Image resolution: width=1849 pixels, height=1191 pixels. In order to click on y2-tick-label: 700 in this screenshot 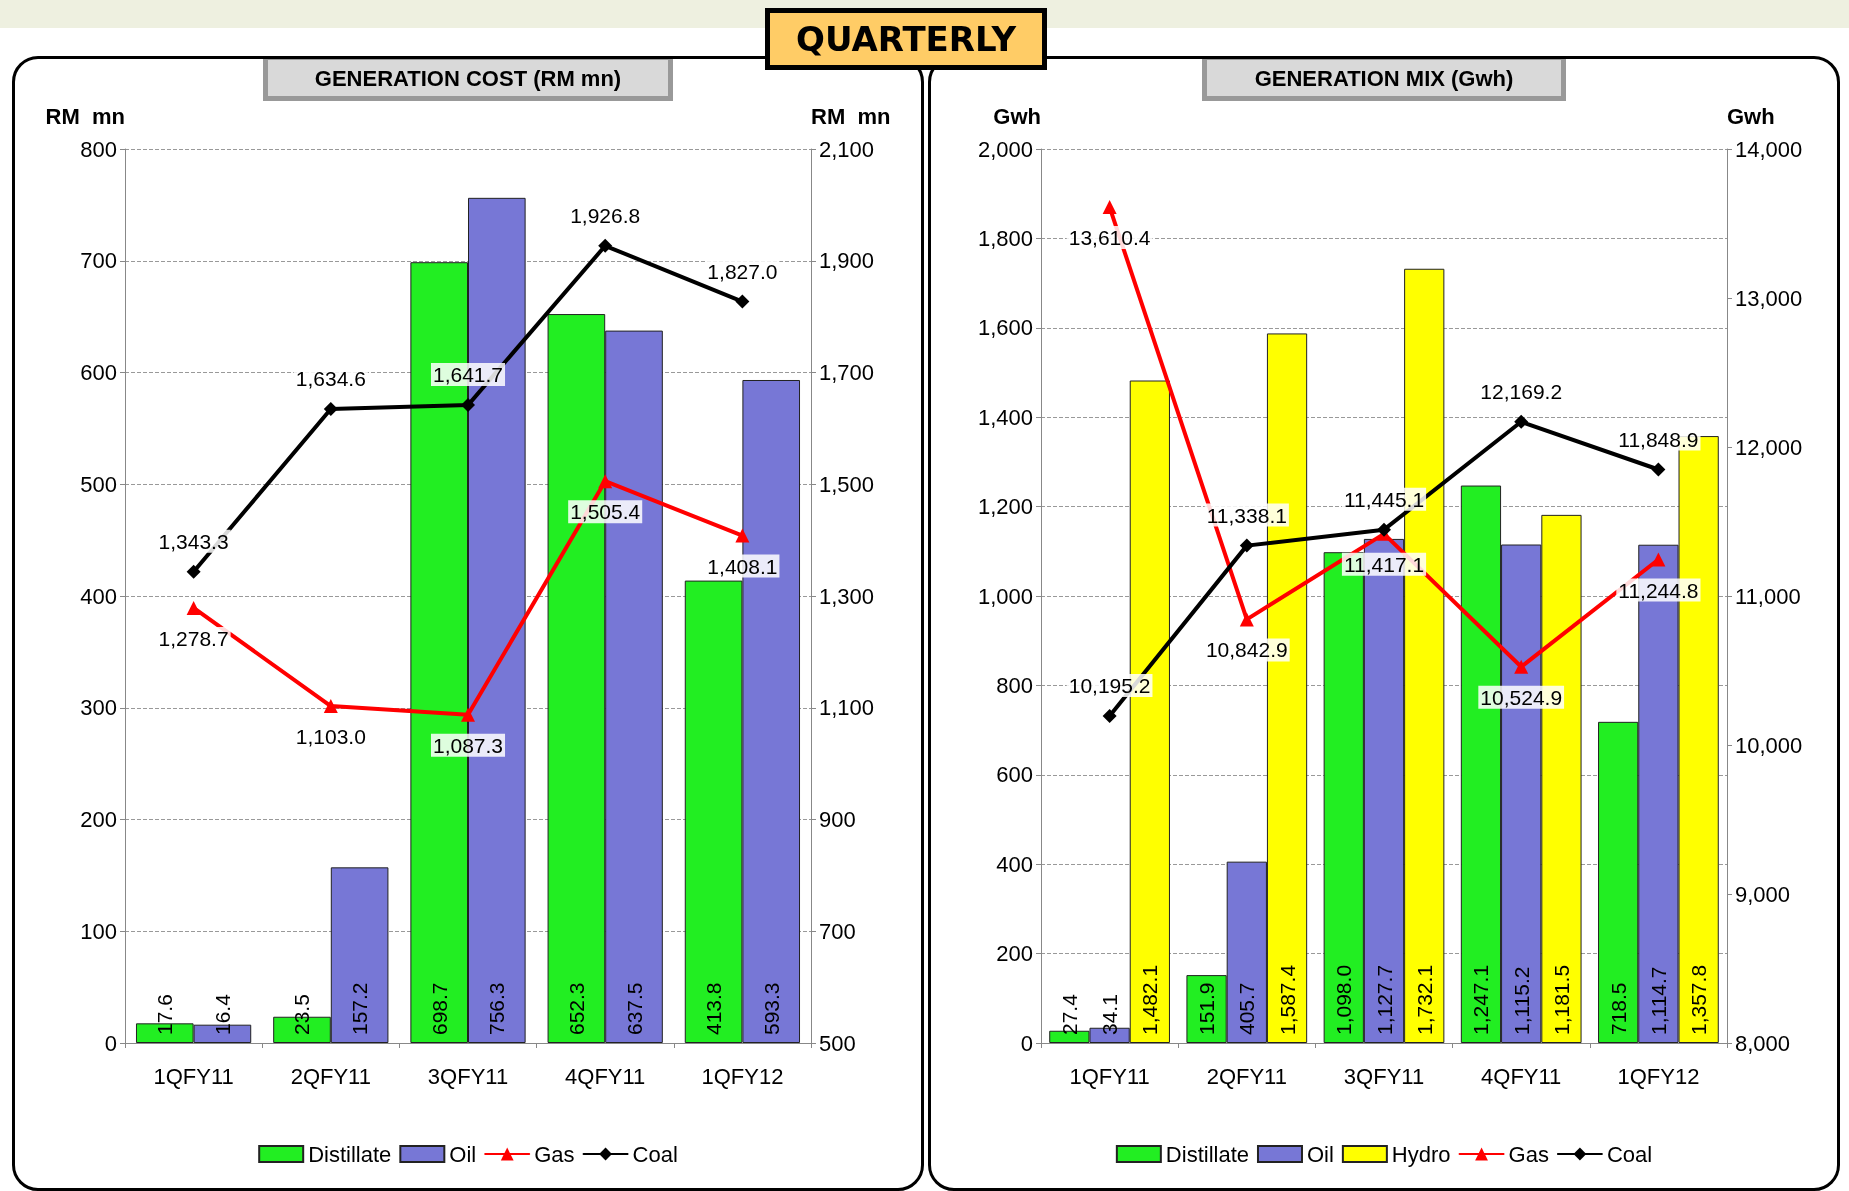, I will do `click(837, 931)`.